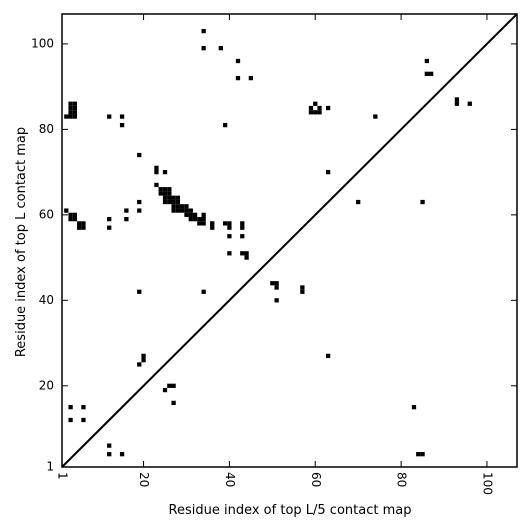  What do you see at coordinates (46, 214) in the screenshot?
I see `y-tick-label: 60` at bounding box center [46, 214].